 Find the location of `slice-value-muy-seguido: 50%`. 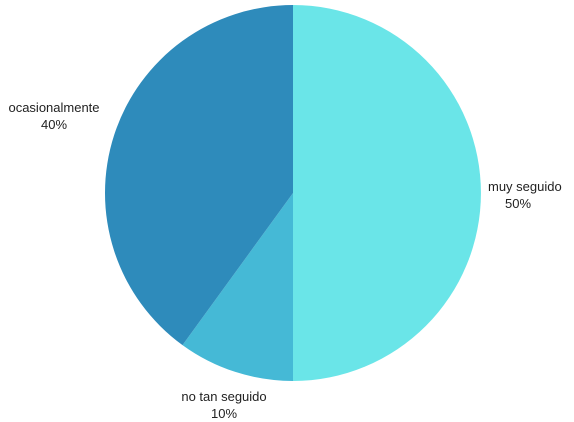

slice-value-muy-seguido: 50% is located at coordinates (518, 203).